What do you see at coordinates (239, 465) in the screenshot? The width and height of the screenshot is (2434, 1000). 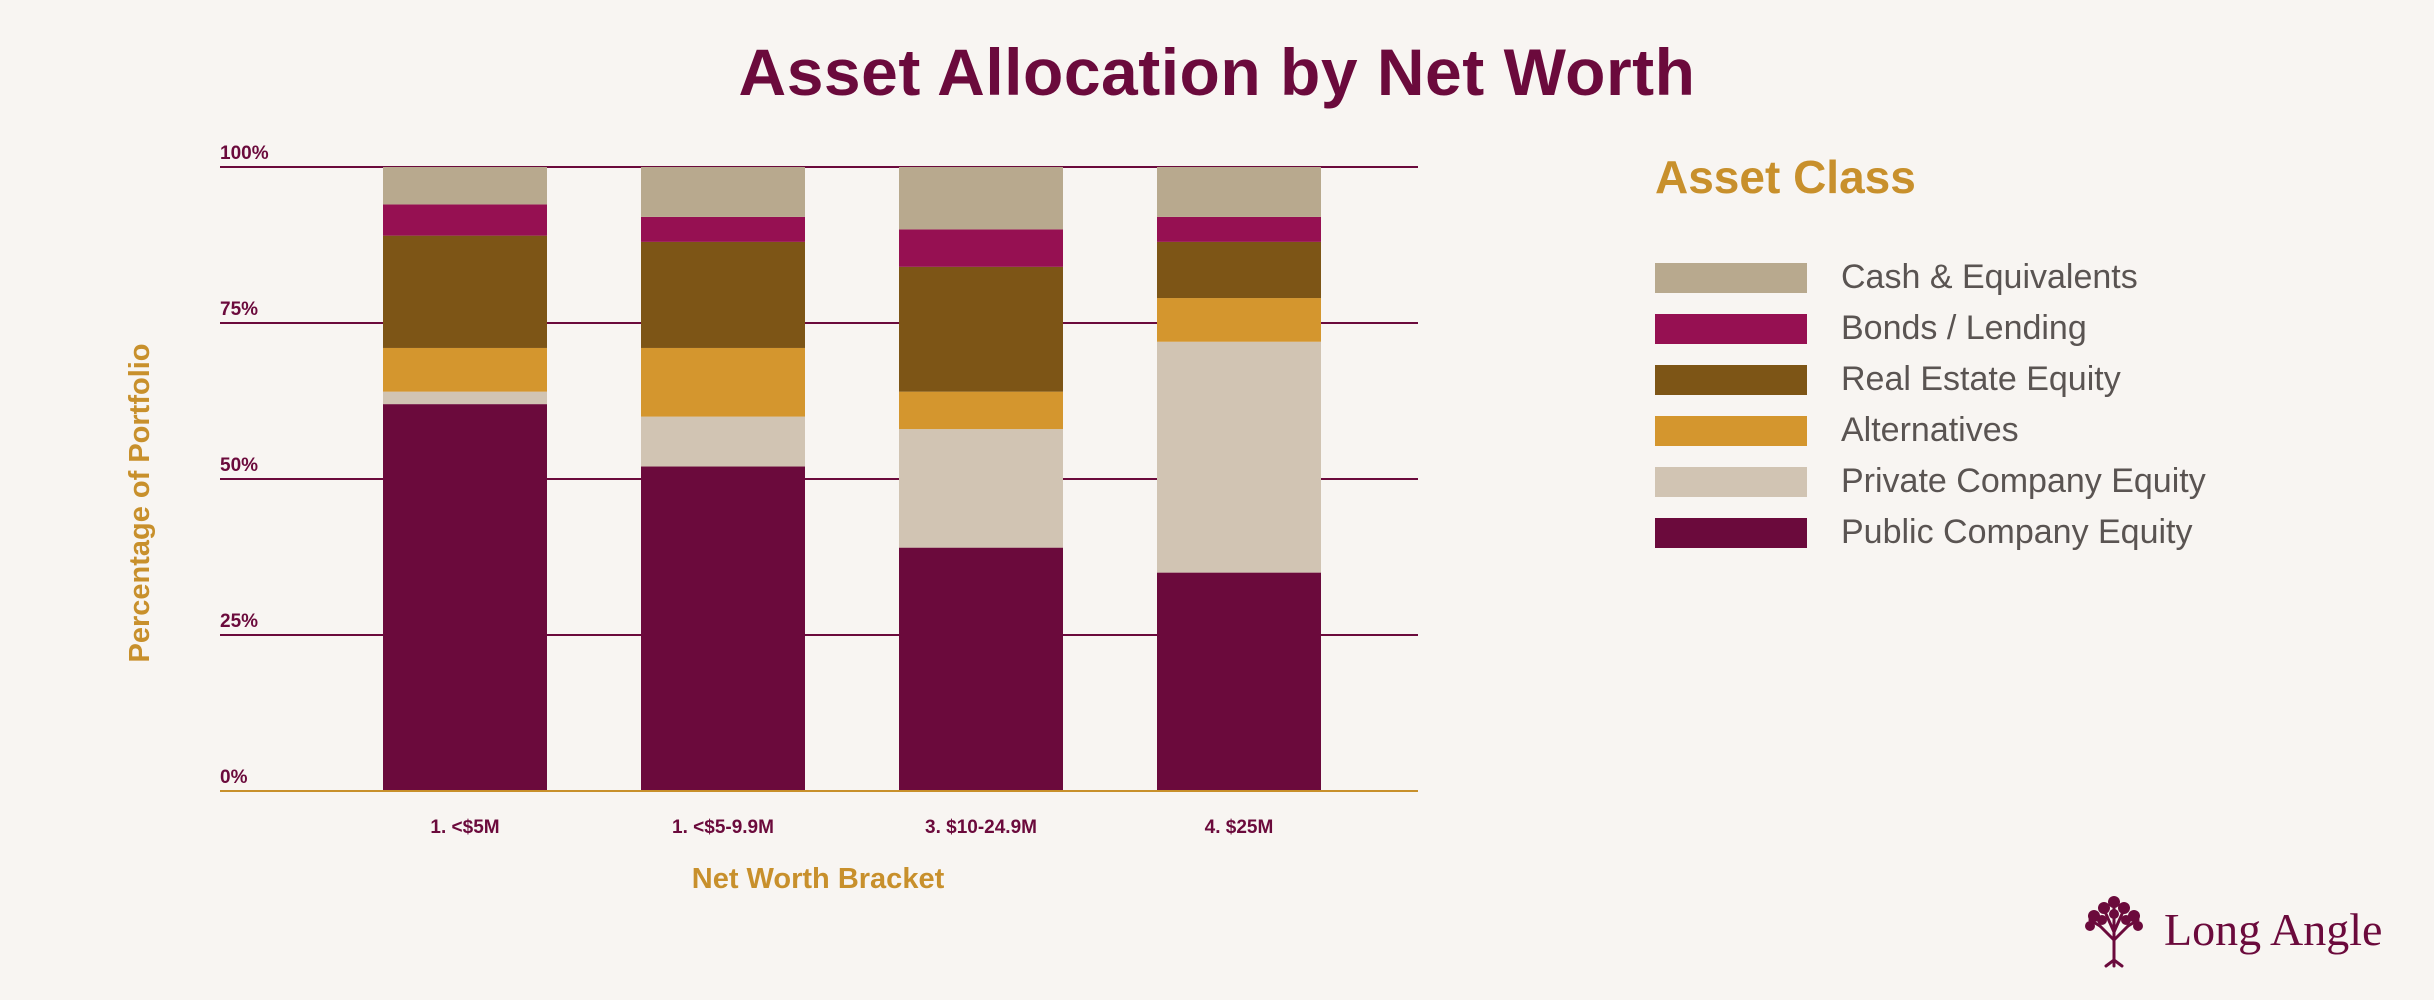 I see `y-tick-label: 50%` at bounding box center [239, 465].